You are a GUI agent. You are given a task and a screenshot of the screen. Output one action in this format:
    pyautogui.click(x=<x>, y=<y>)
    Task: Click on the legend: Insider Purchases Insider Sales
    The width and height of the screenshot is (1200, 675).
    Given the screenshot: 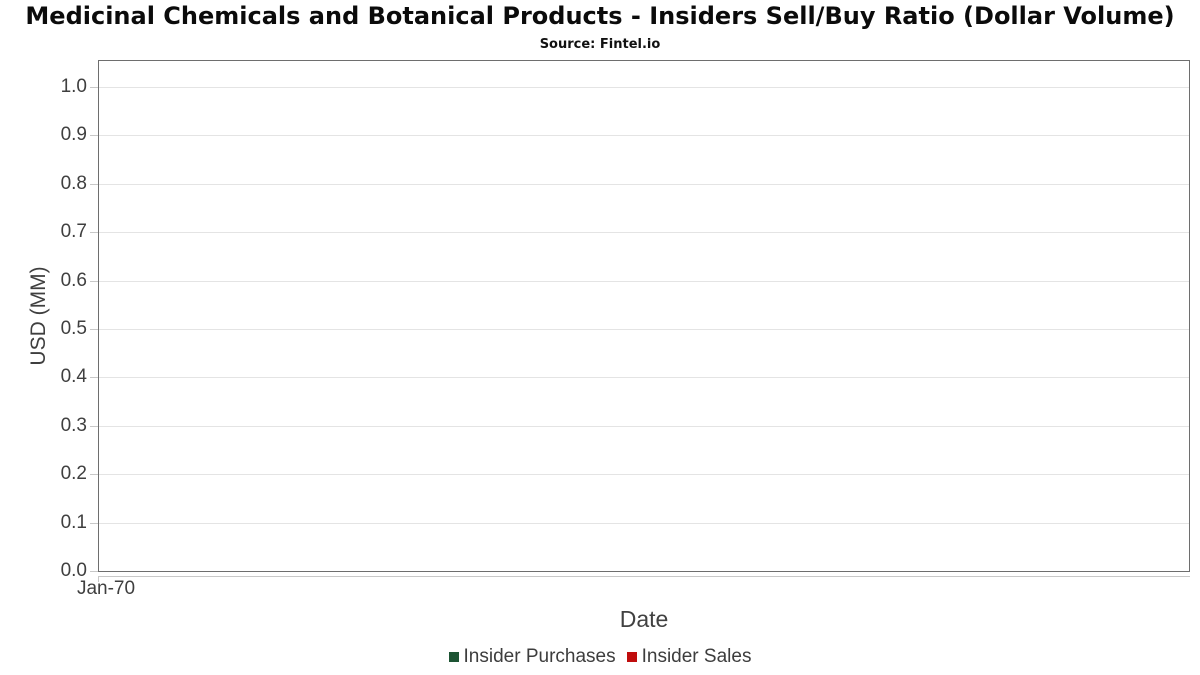 What is the action you would take?
    pyautogui.click(x=600, y=657)
    